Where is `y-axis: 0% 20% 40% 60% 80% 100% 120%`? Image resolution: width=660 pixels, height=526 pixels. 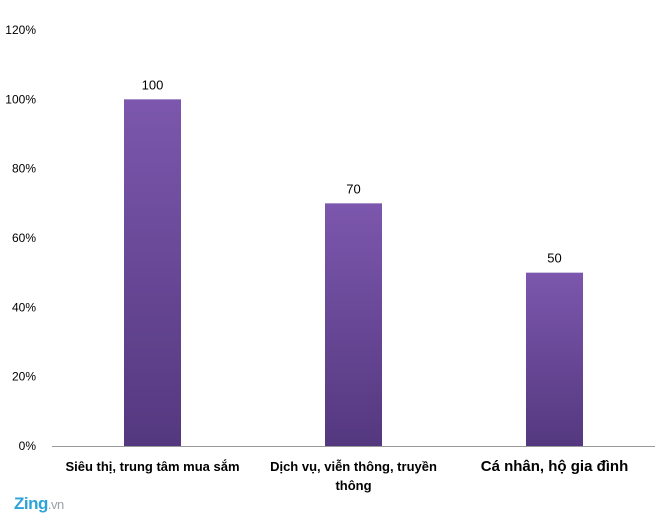 y-axis: 0% 20% 40% 60% 80% 100% 120% is located at coordinates (20, 238).